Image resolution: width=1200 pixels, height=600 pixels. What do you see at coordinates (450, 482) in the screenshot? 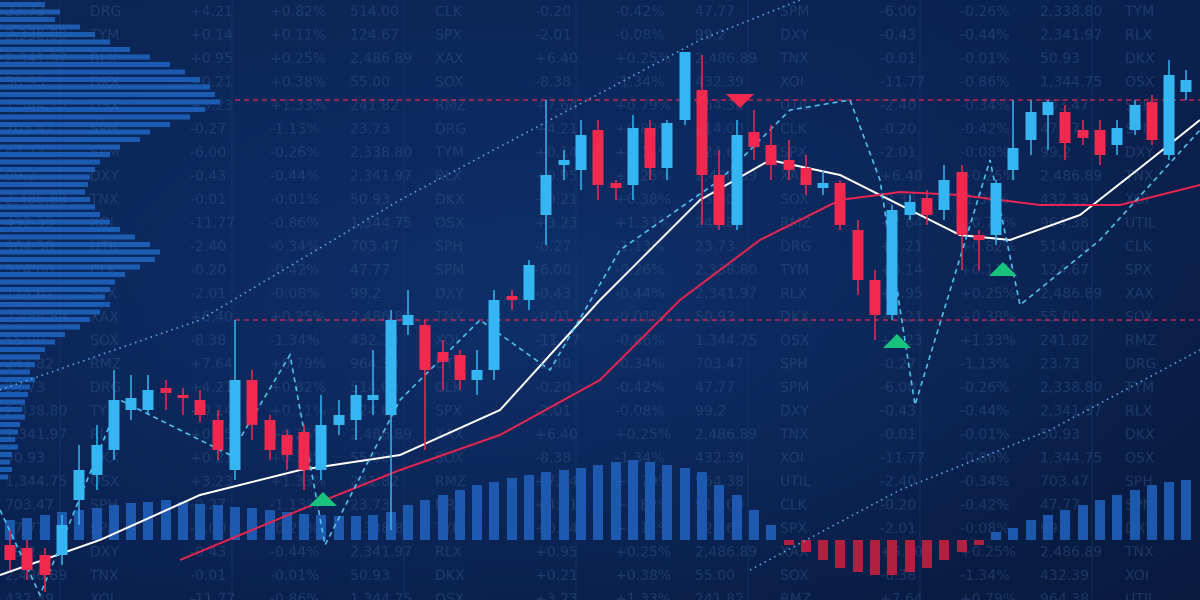
I see `ticker-text: RMZ` at bounding box center [450, 482].